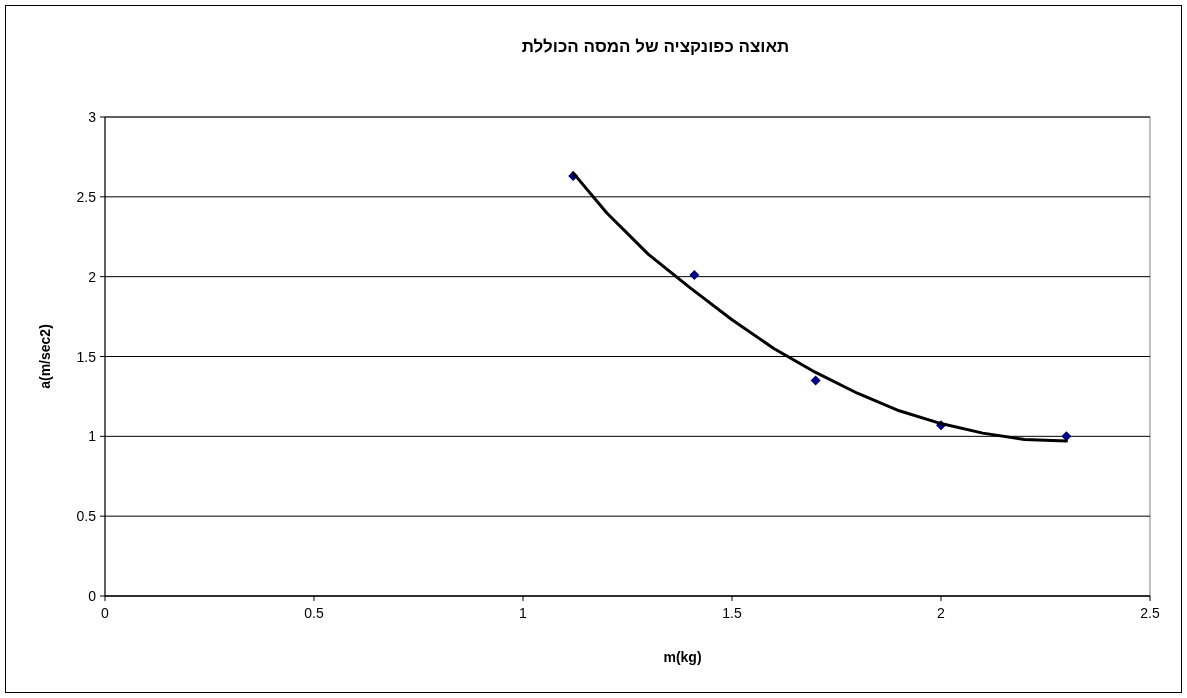  I want to click on x-tick-label: 2, so click(941, 613).